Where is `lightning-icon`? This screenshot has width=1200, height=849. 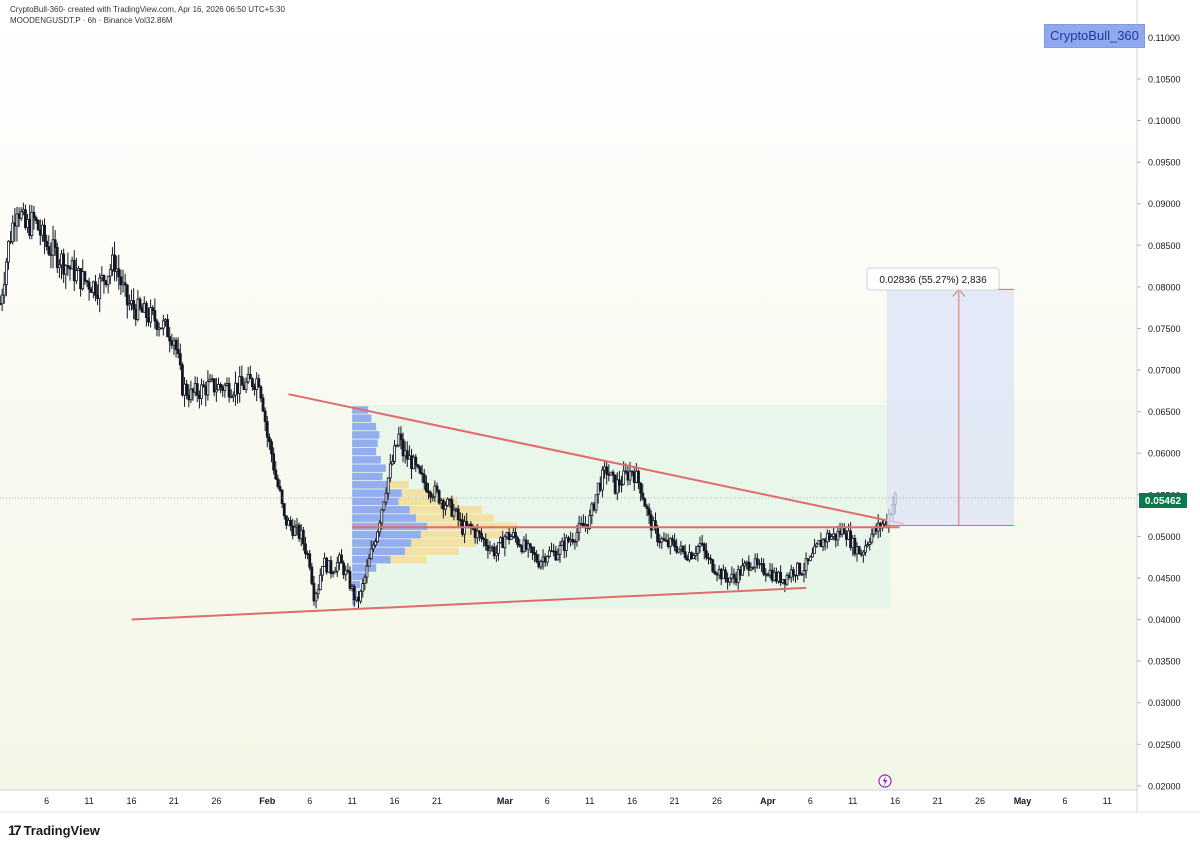 lightning-icon is located at coordinates (885, 781).